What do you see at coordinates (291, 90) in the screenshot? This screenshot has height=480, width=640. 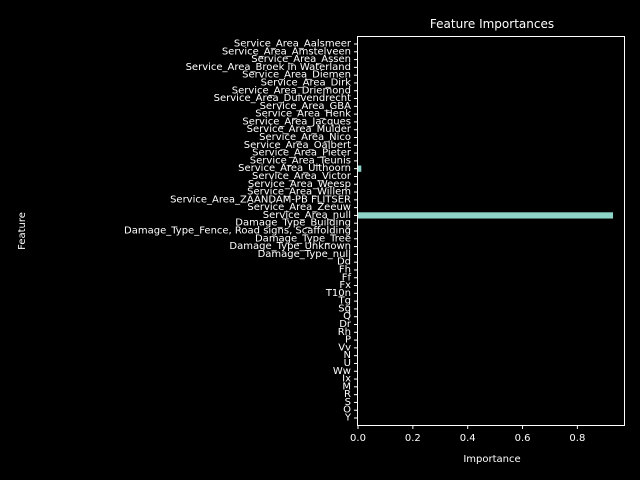 I see `y-tick-label-6: Service_Area_Driemond` at bounding box center [291, 90].